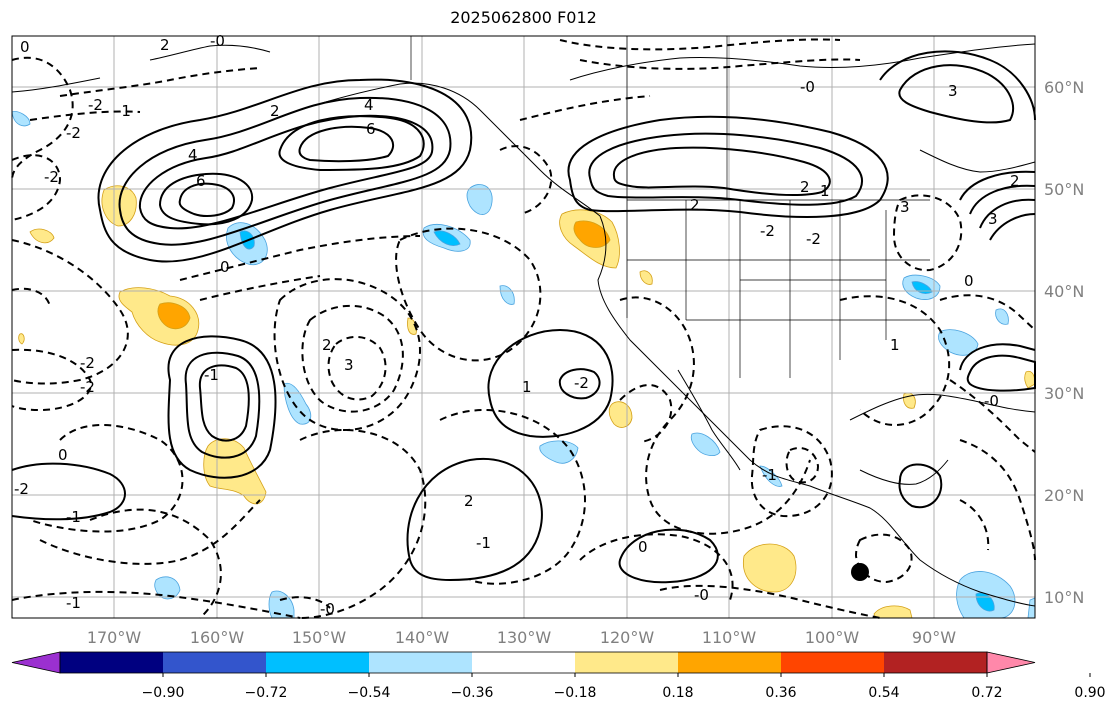 The width and height of the screenshot is (1105, 712). What do you see at coordinates (319, 637) in the screenshot?
I see `lon-label: 150°W` at bounding box center [319, 637].